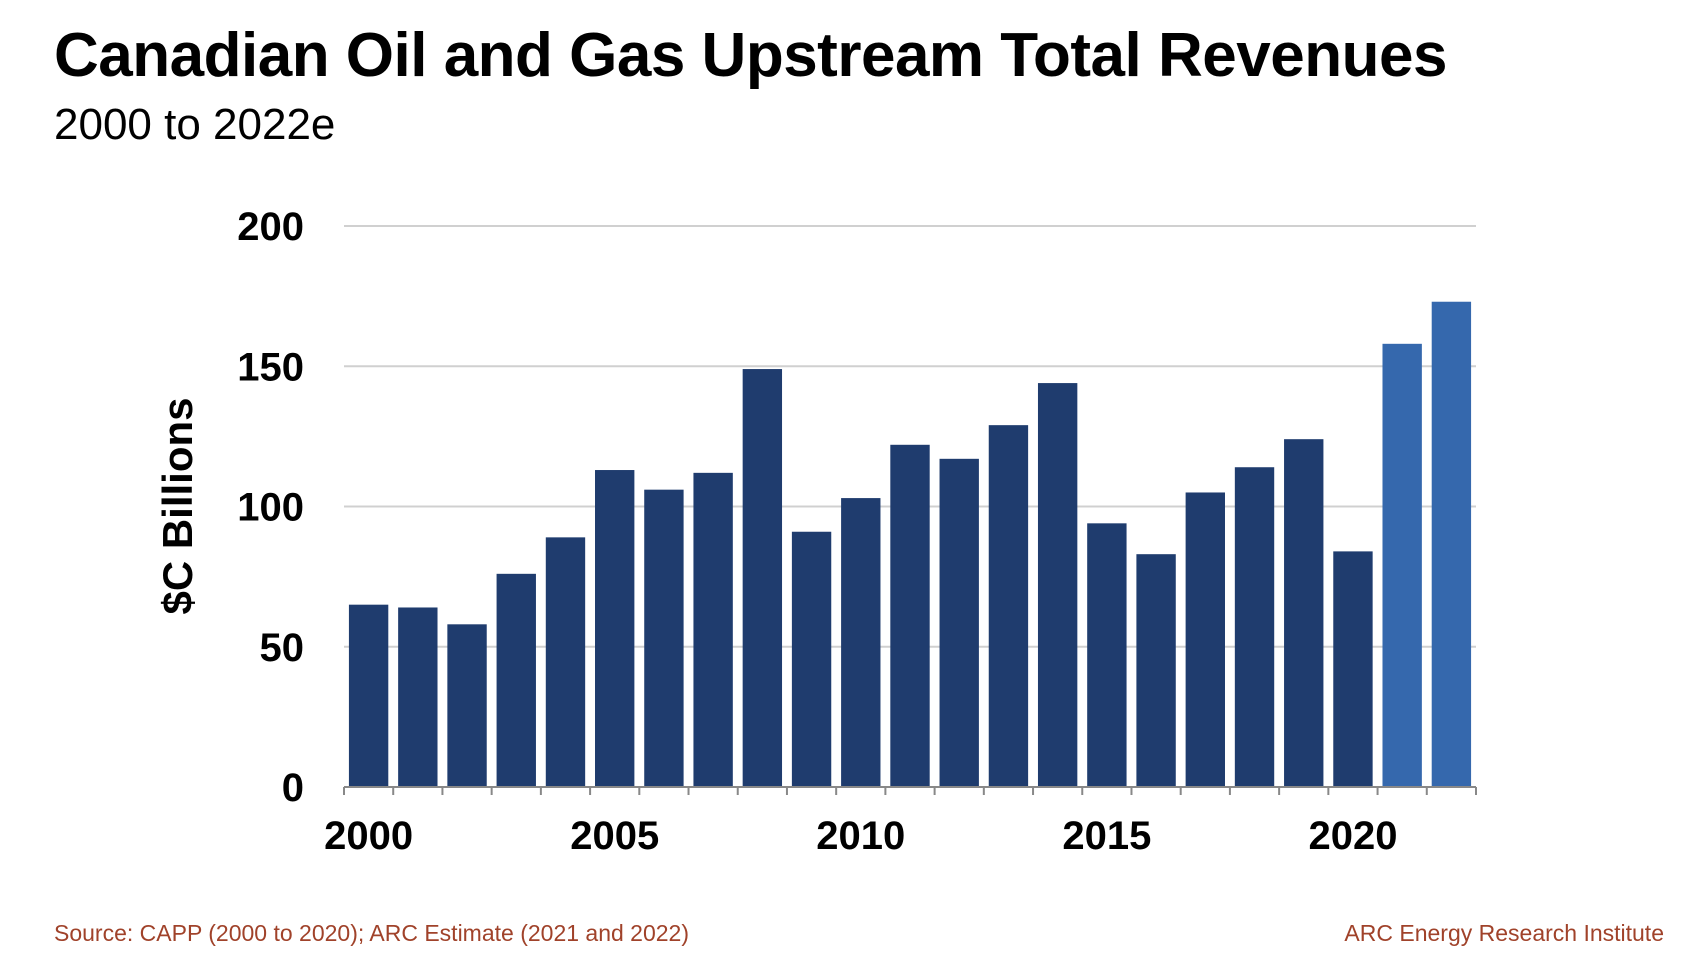  I want to click on bar-2009, so click(811, 659).